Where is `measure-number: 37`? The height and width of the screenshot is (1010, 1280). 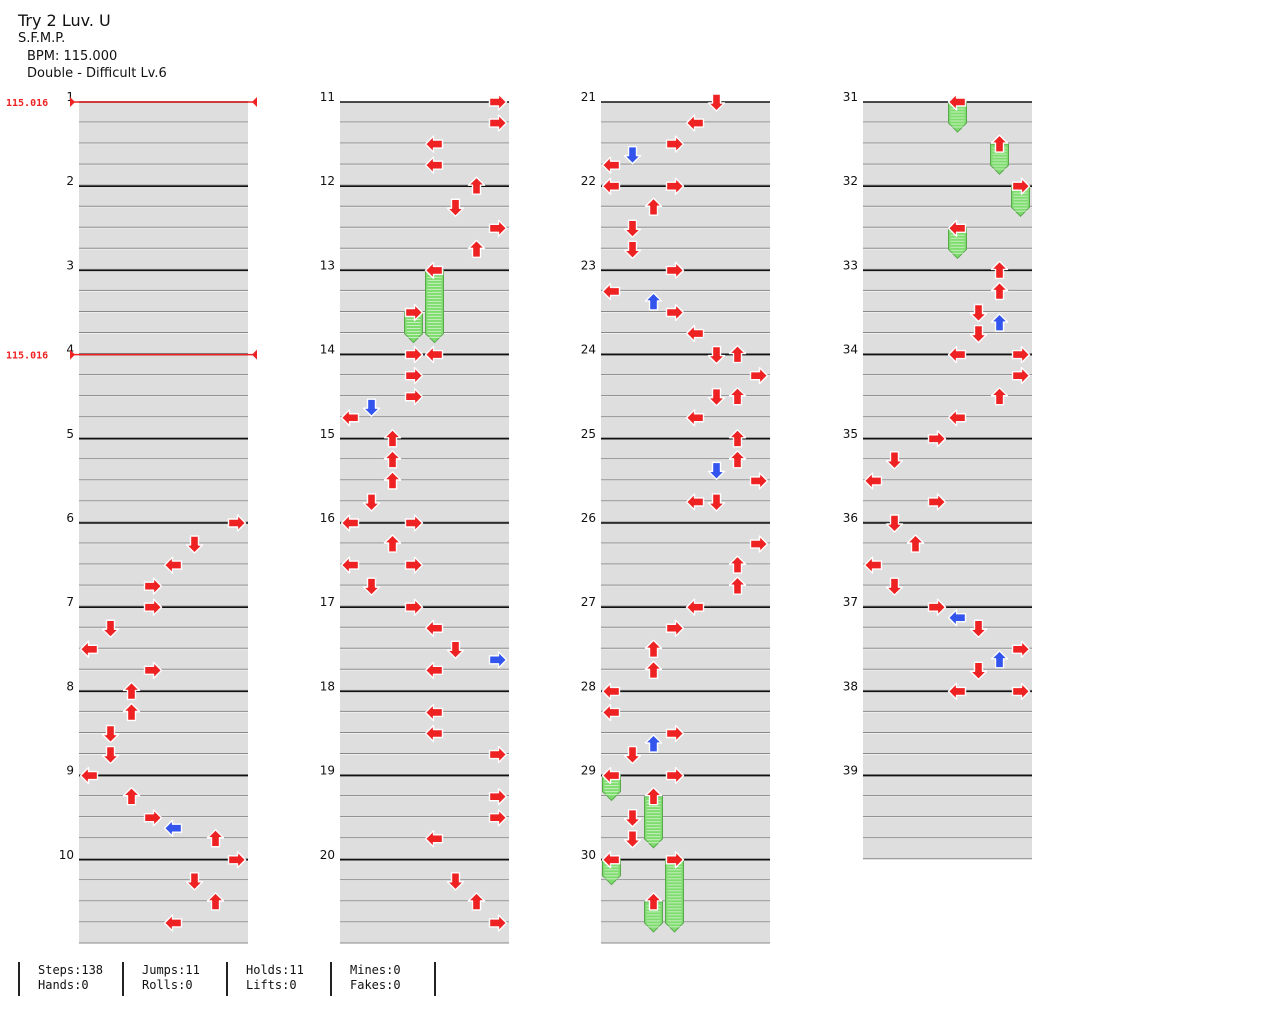 measure-number: 37 is located at coordinates (850, 602).